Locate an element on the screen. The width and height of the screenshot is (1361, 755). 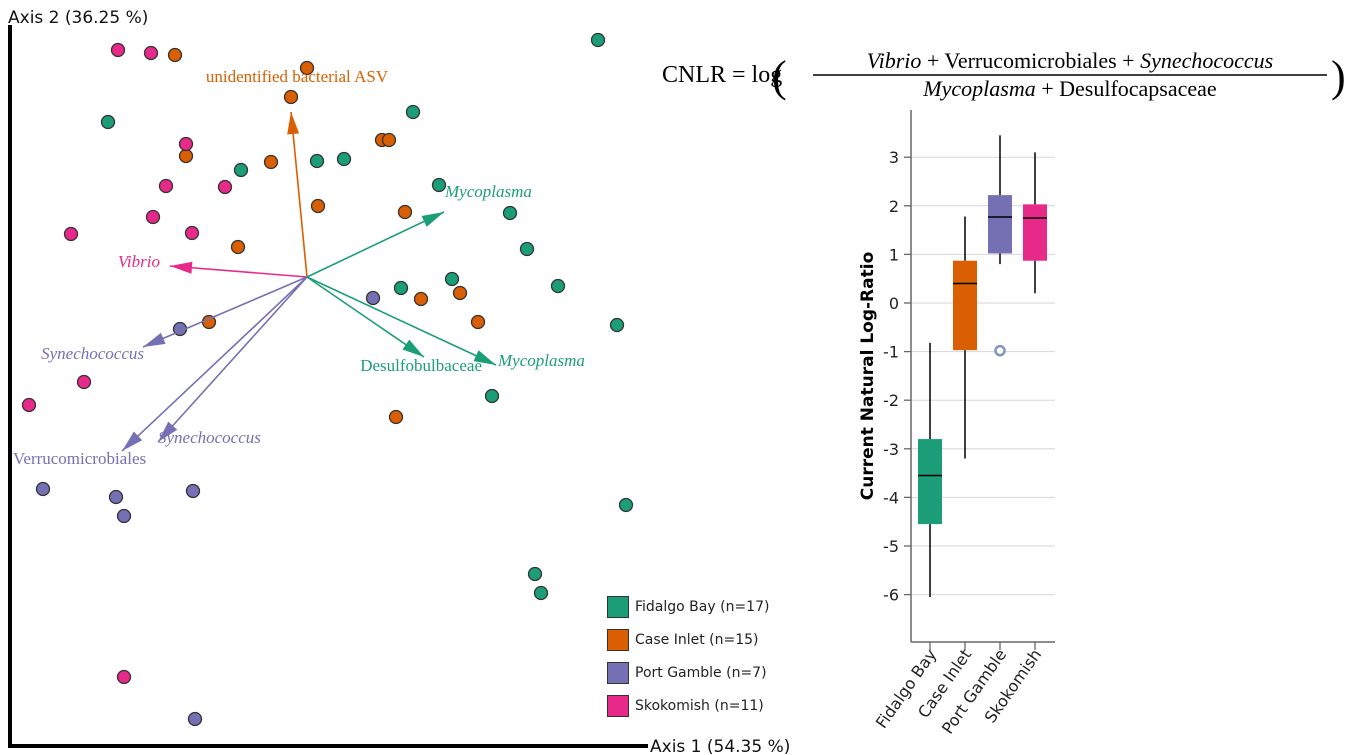
legend-item: Skokomish (n=11) is located at coordinates (688, 705).